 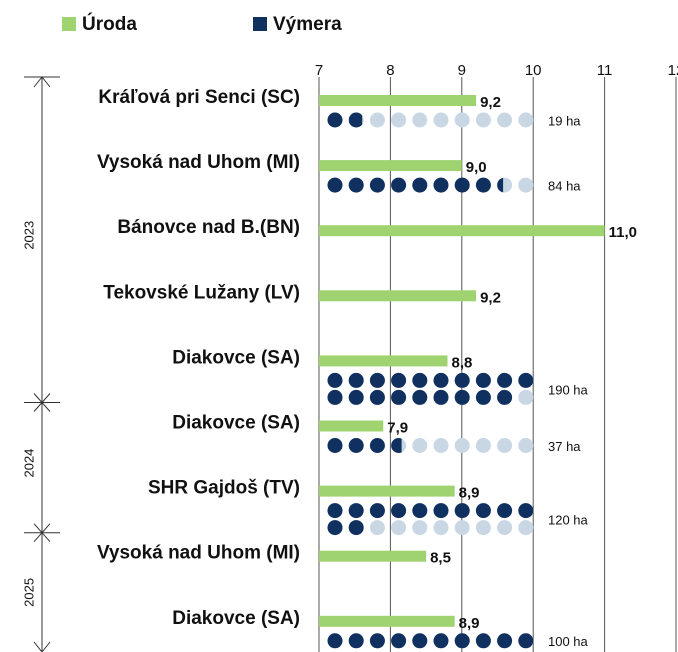 I want to click on arrow, so click(x=42, y=646).